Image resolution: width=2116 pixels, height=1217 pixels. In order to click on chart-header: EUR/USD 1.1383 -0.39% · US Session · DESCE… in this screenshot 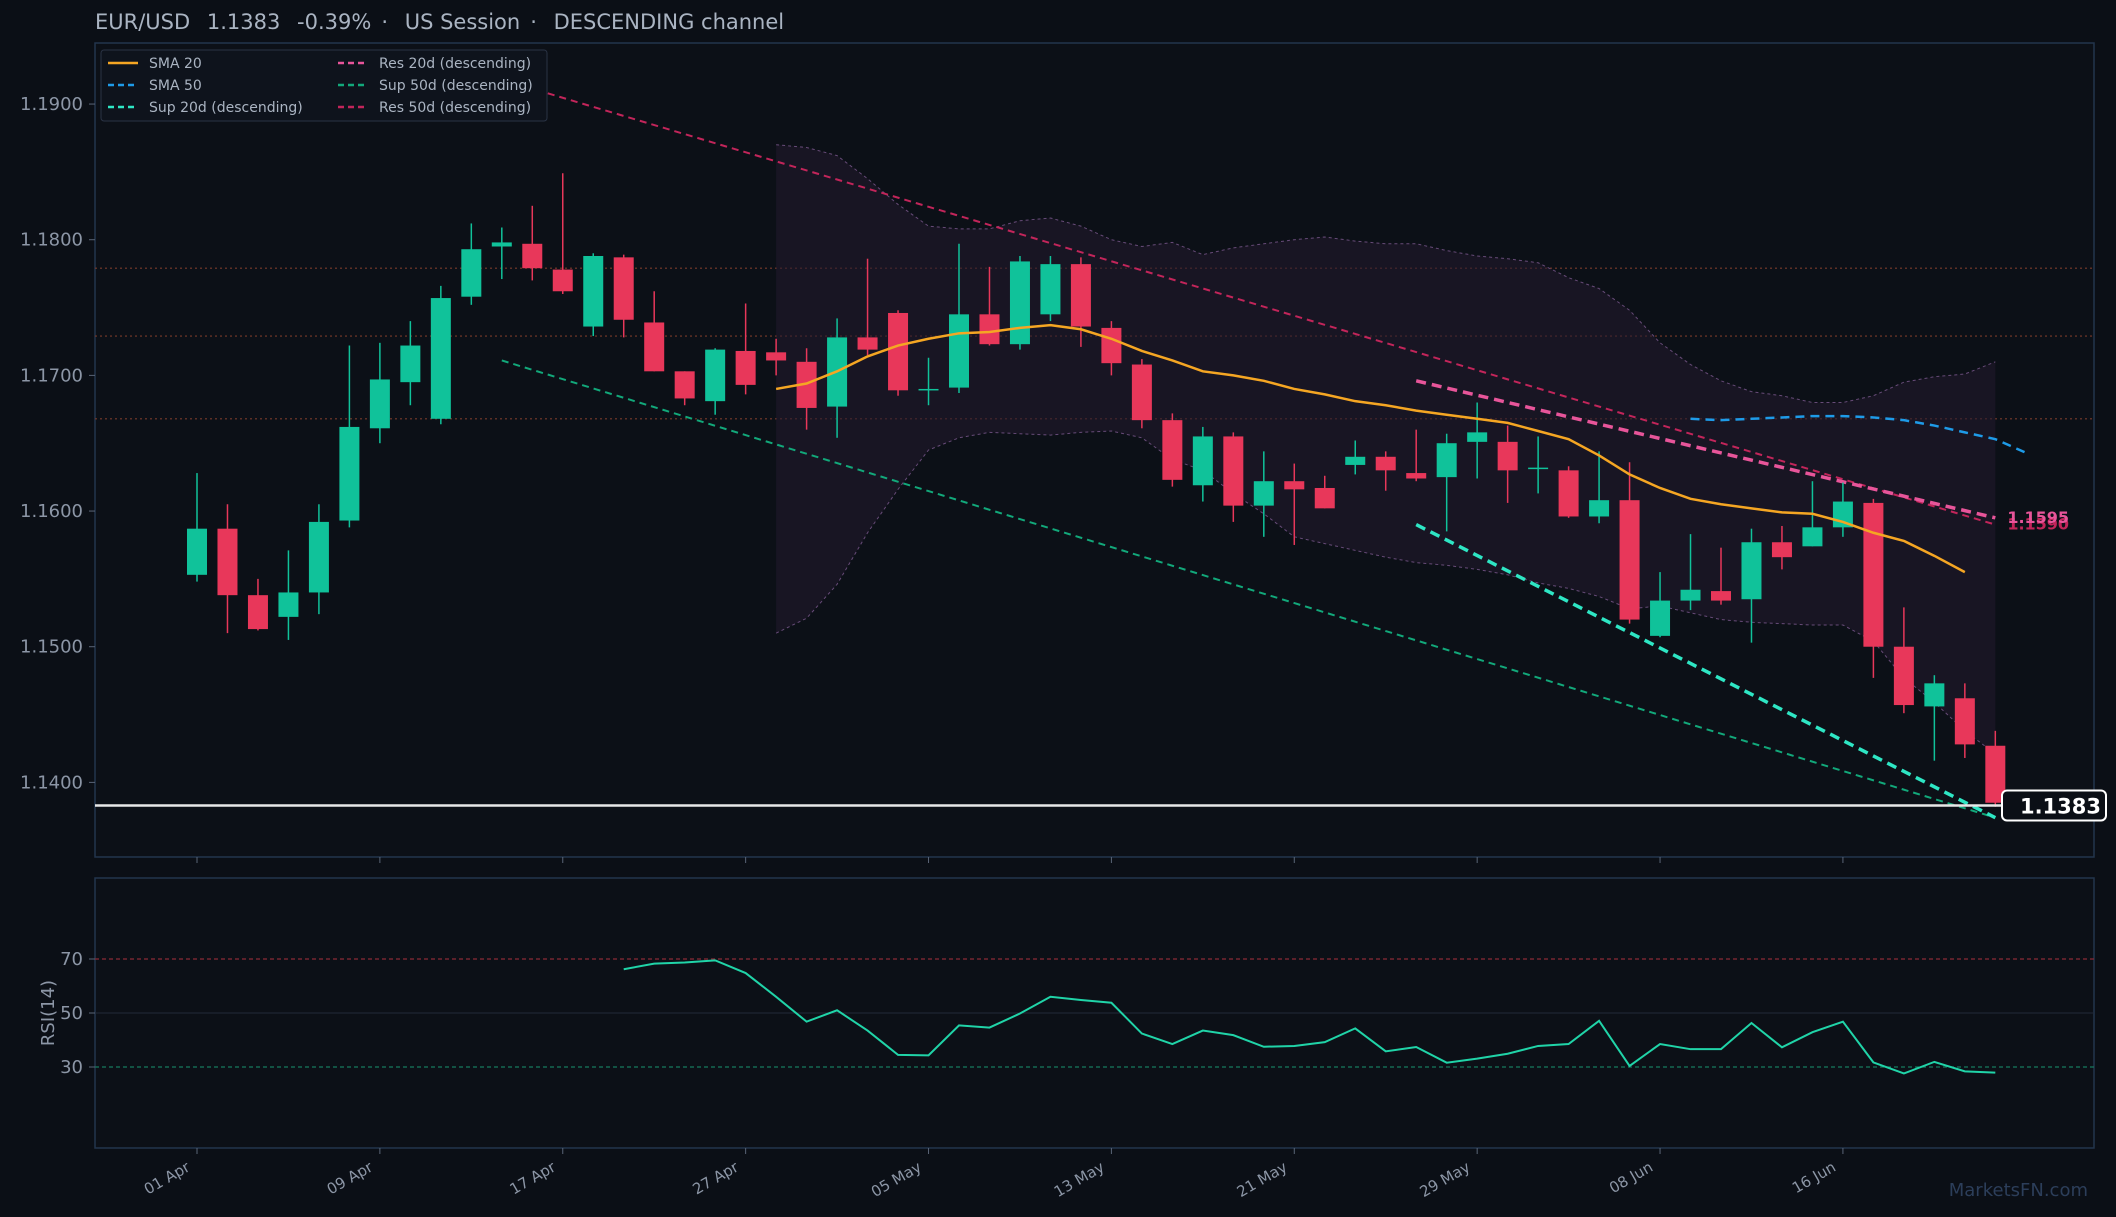, I will do `click(444, 22)`.